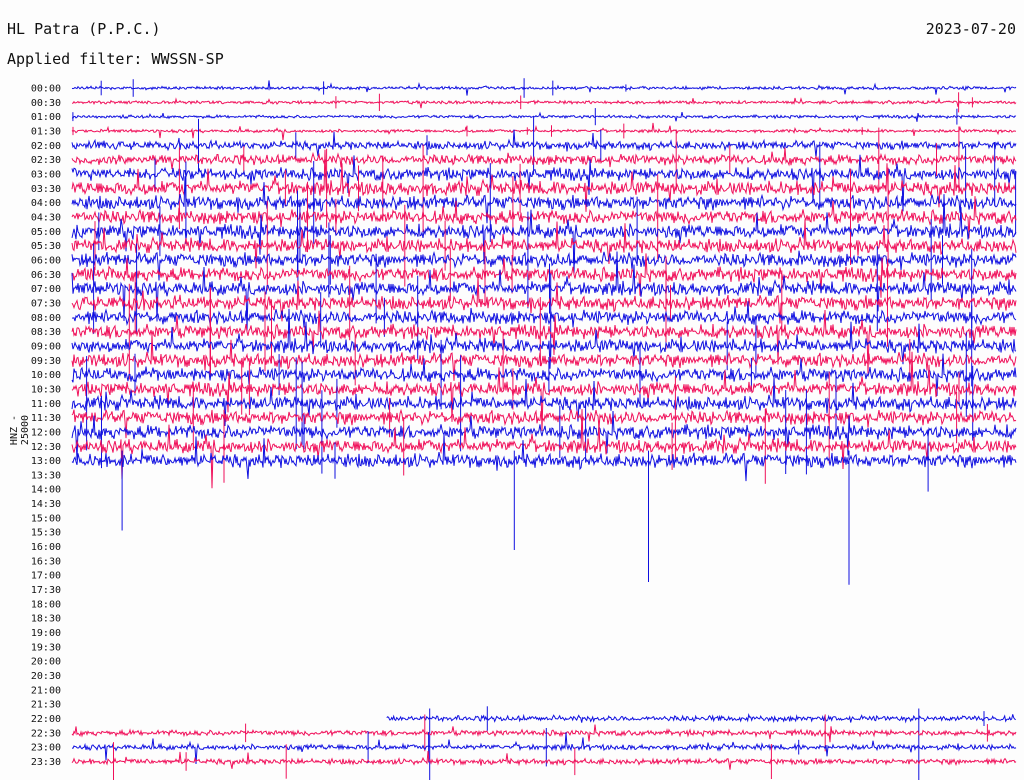 This screenshot has height=780, width=1024. Describe the element at coordinates (46, 361) in the screenshot. I see `time-tick-label: 09:30` at that location.